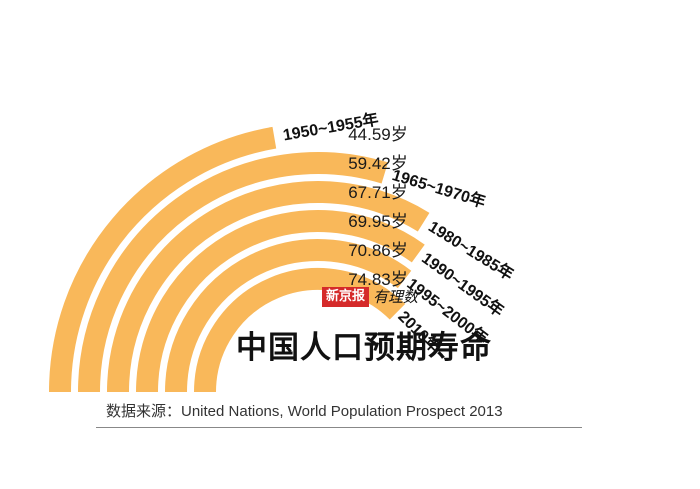 This screenshot has width=700, height=489. What do you see at coordinates (346, 297) in the screenshot?
I see `brand-name: 新京报` at bounding box center [346, 297].